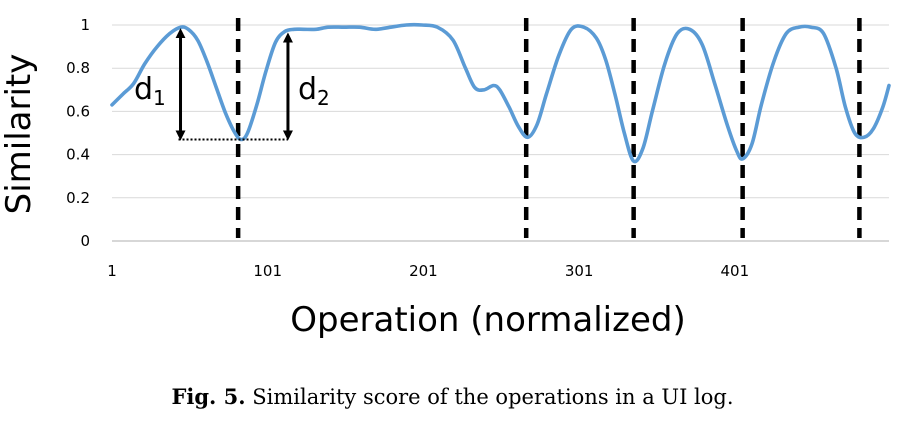 Image resolution: width=905 pixels, height=430 pixels. I want to click on d2-label-main: d, so click(307, 89).